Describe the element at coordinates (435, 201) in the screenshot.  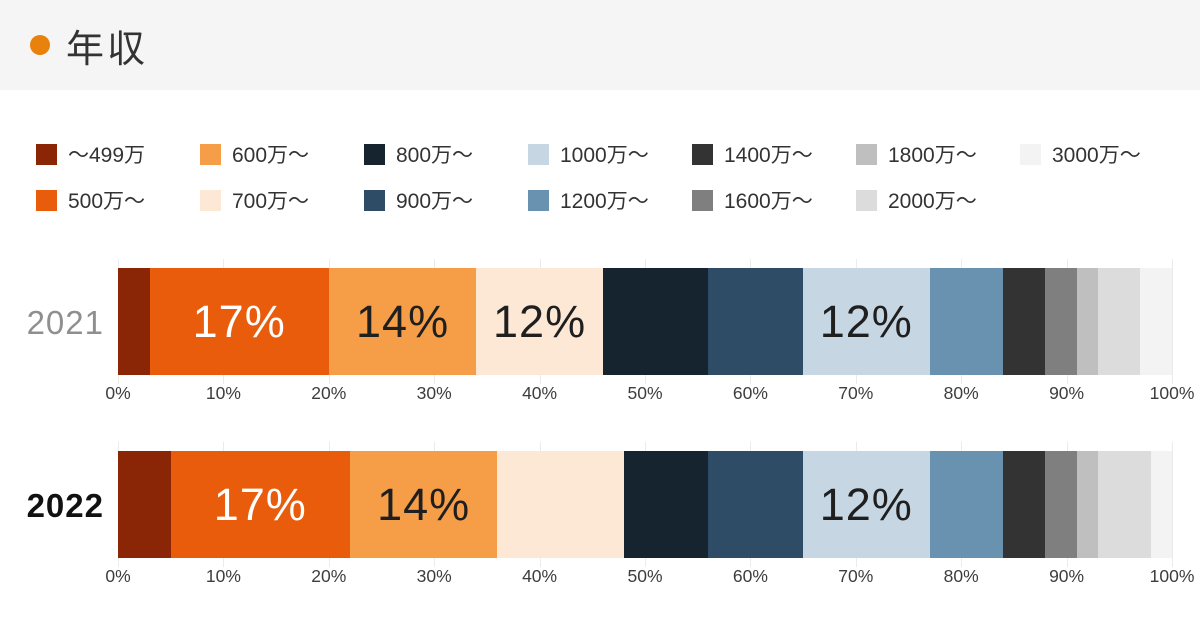
I see `legend-item-label: 900万～` at that location.